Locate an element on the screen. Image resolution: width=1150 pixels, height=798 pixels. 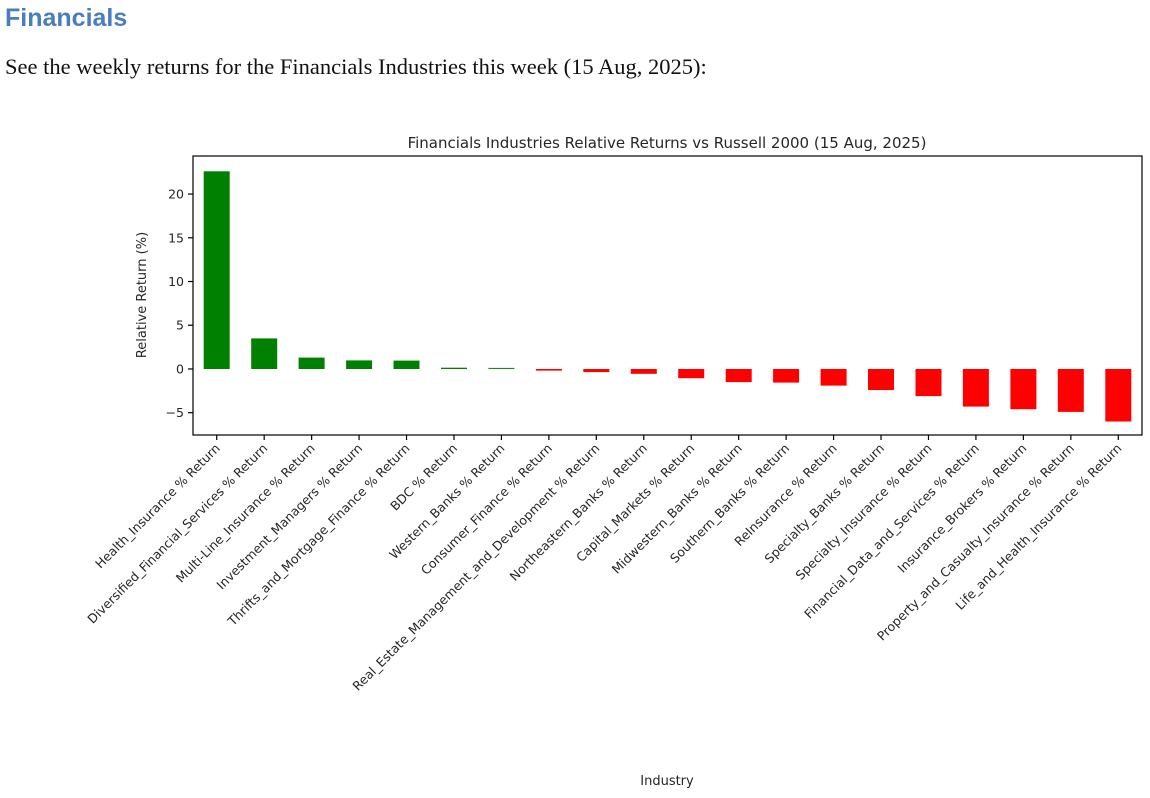
y-tick-label: 20 is located at coordinates (176, 194).